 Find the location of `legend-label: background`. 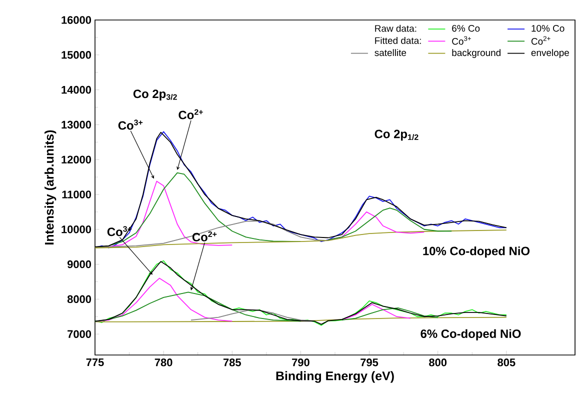

legend-label: background is located at coordinates (476, 53).